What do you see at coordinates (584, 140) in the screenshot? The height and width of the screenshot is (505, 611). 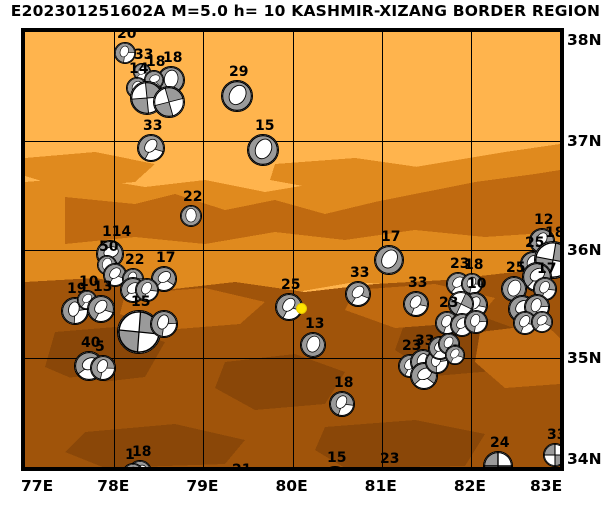 I see `y-axis-tick-label: 37N` at bounding box center [584, 140].